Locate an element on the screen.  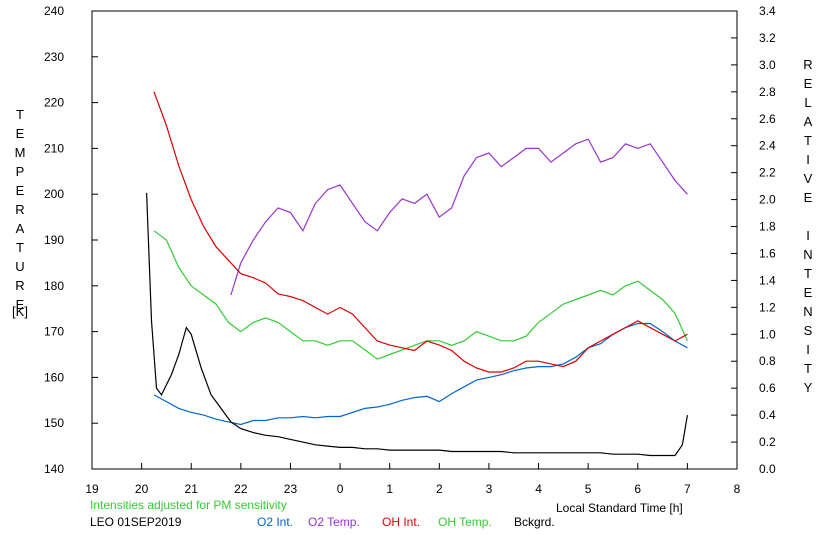
right-axis-title-letter is located at coordinates (808, 216).